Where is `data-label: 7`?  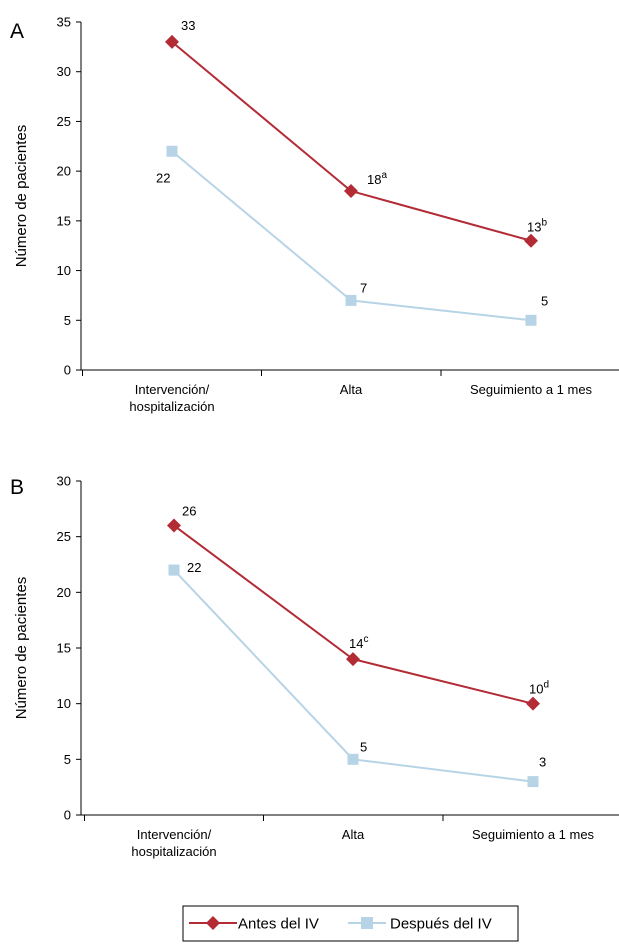
data-label: 7 is located at coordinates (363, 287).